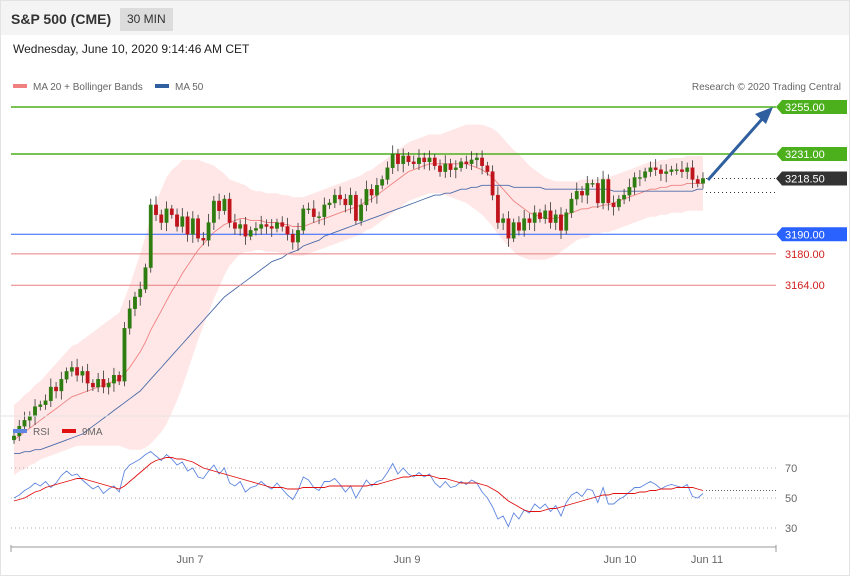 Image resolution: width=850 pixels, height=576 pixels. Describe the element at coordinates (425, 18) in the screenshot. I see `chart-header: S&P 500 (CME) 30 MIN` at that location.